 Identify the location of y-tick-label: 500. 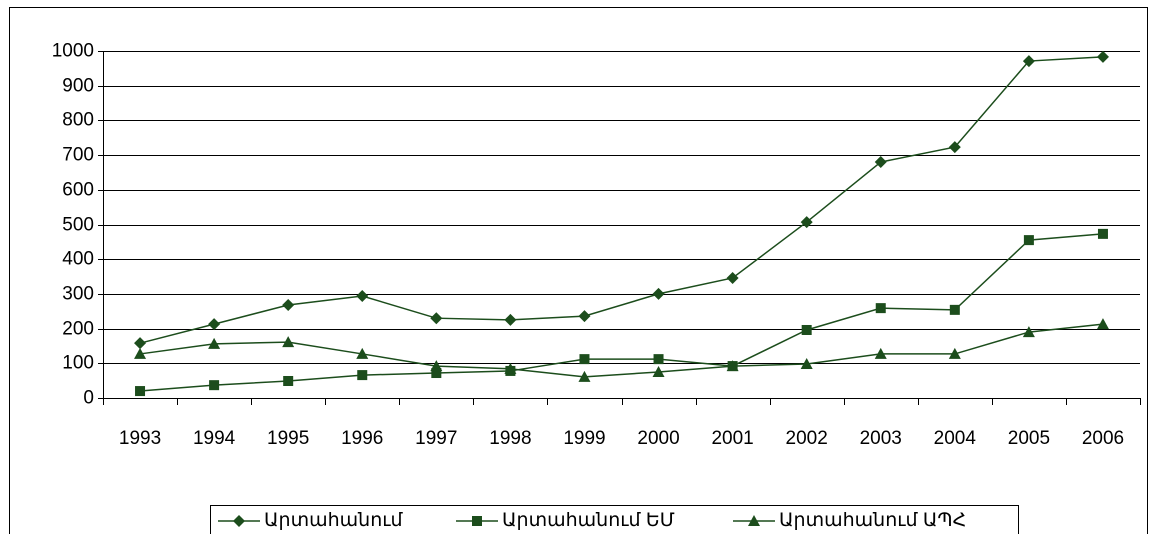
(78, 225).